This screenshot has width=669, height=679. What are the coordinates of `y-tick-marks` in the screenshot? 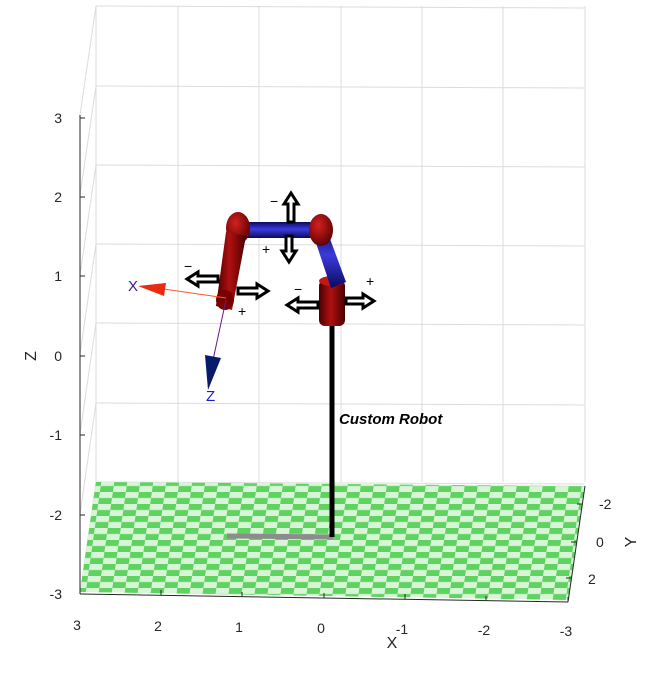 It's located at (574, 541).